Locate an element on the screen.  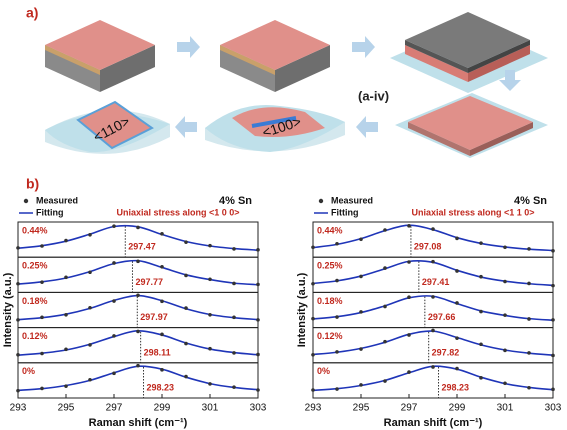
legend-label: Fitting is located at coordinates (50, 212).